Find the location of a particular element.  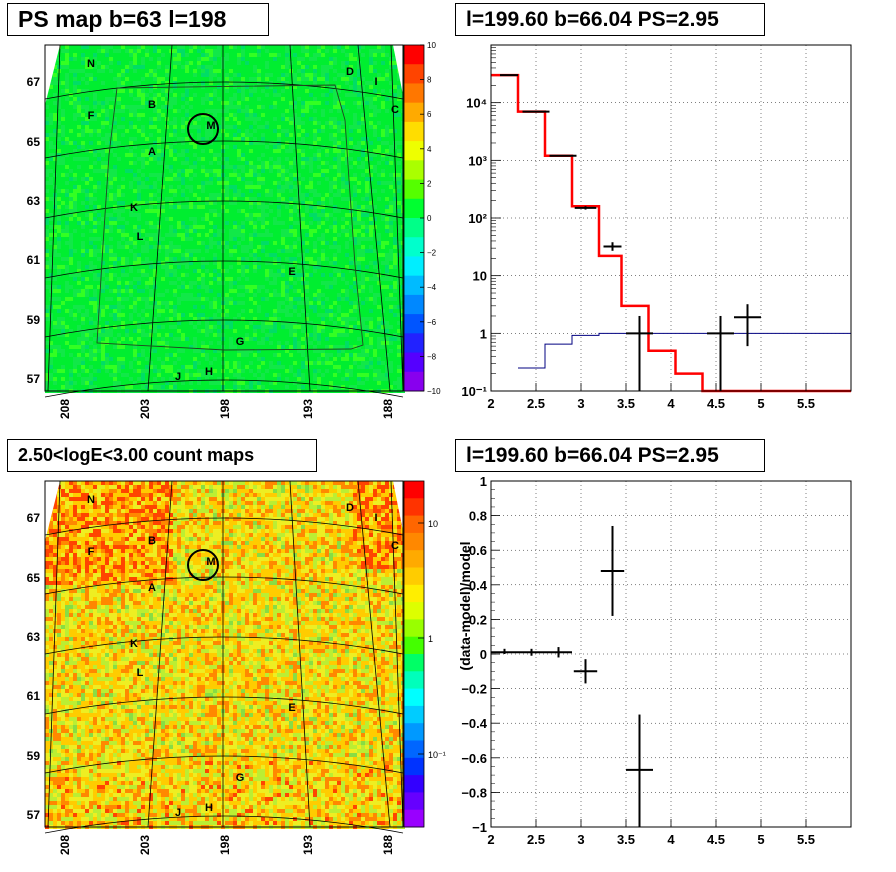

y-tick-label: −1 is located at coordinates (479, 827).